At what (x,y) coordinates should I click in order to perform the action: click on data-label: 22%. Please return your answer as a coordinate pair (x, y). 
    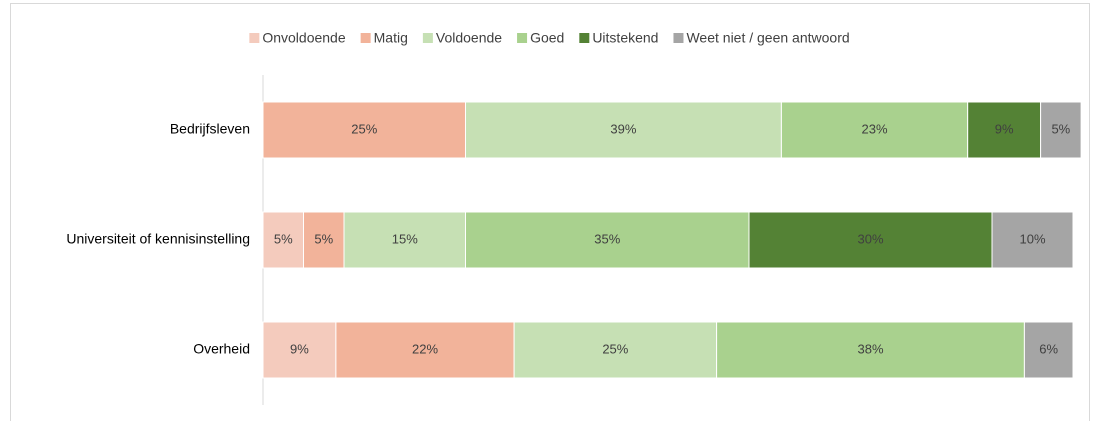
    Looking at the image, I should click on (425, 348).